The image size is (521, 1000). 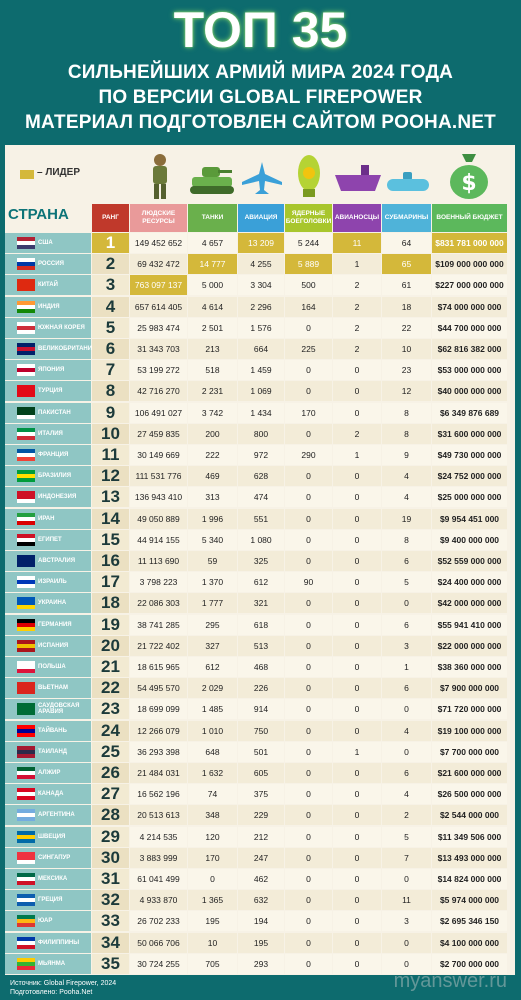 I want to click on value-cell: $9 954 451 000, so click(x=469, y=518).